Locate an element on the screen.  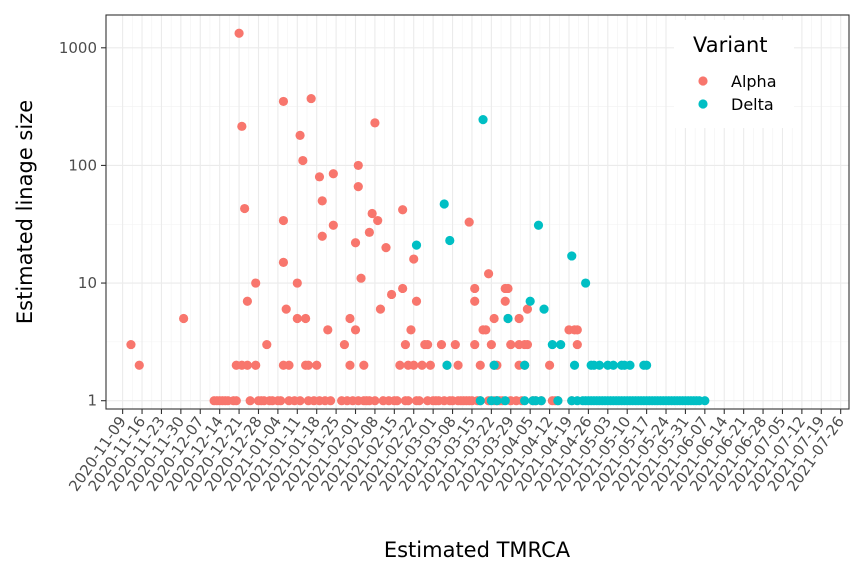
y-tick-label: 1 is located at coordinates (92, 401).